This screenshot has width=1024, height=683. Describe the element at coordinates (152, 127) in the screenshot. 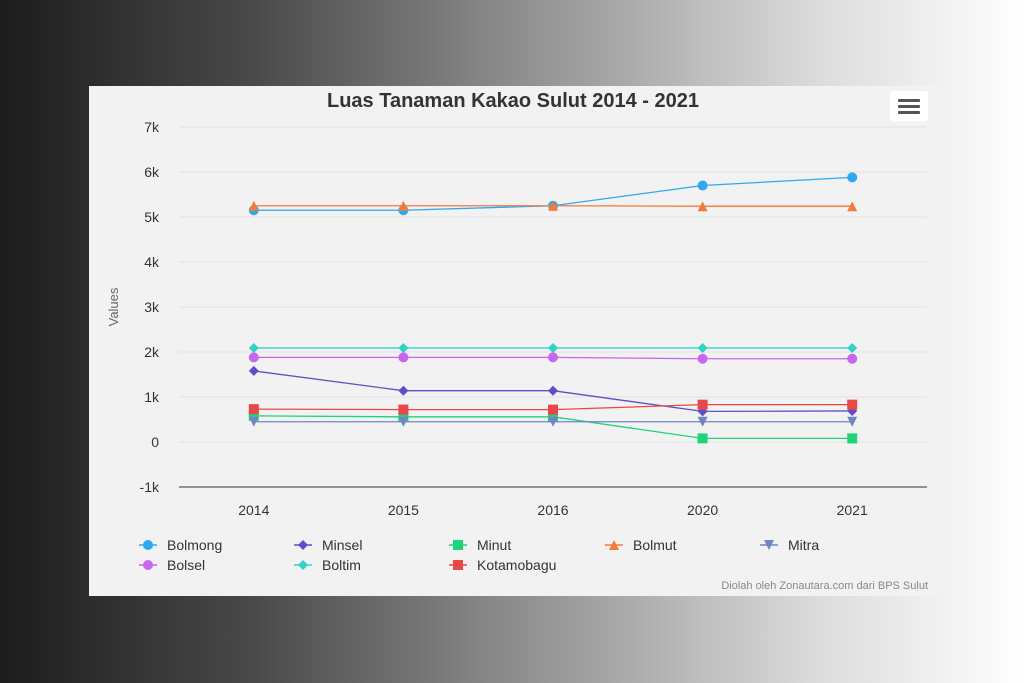

I see `y-tick-label: 7k` at that location.